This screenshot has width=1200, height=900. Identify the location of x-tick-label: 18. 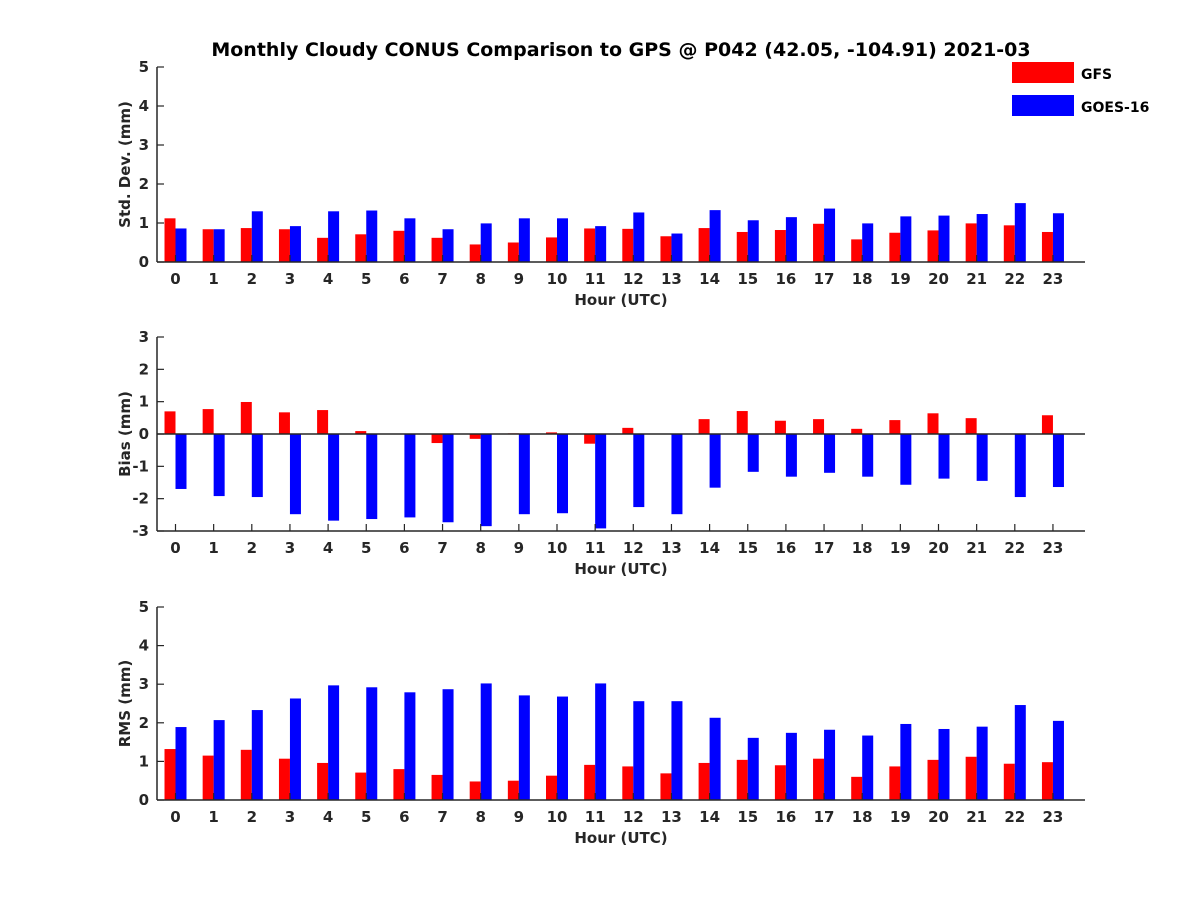
(862, 548).